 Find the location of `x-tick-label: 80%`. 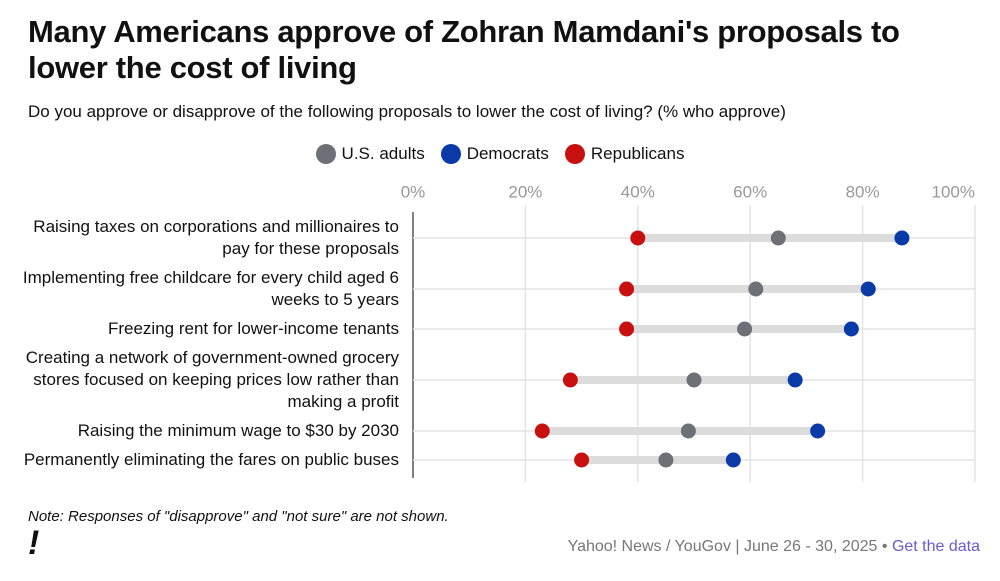

x-tick-label: 80% is located at coordinates (863, 191).